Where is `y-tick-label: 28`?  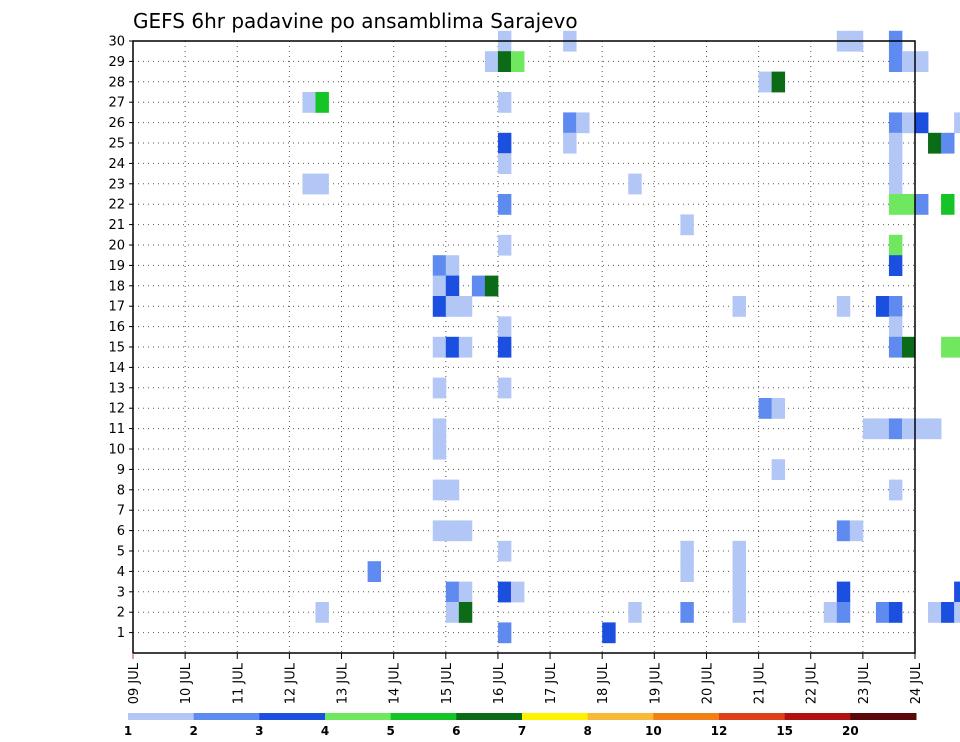
y-tick-label: 28 is located at coordinates (116, 82).